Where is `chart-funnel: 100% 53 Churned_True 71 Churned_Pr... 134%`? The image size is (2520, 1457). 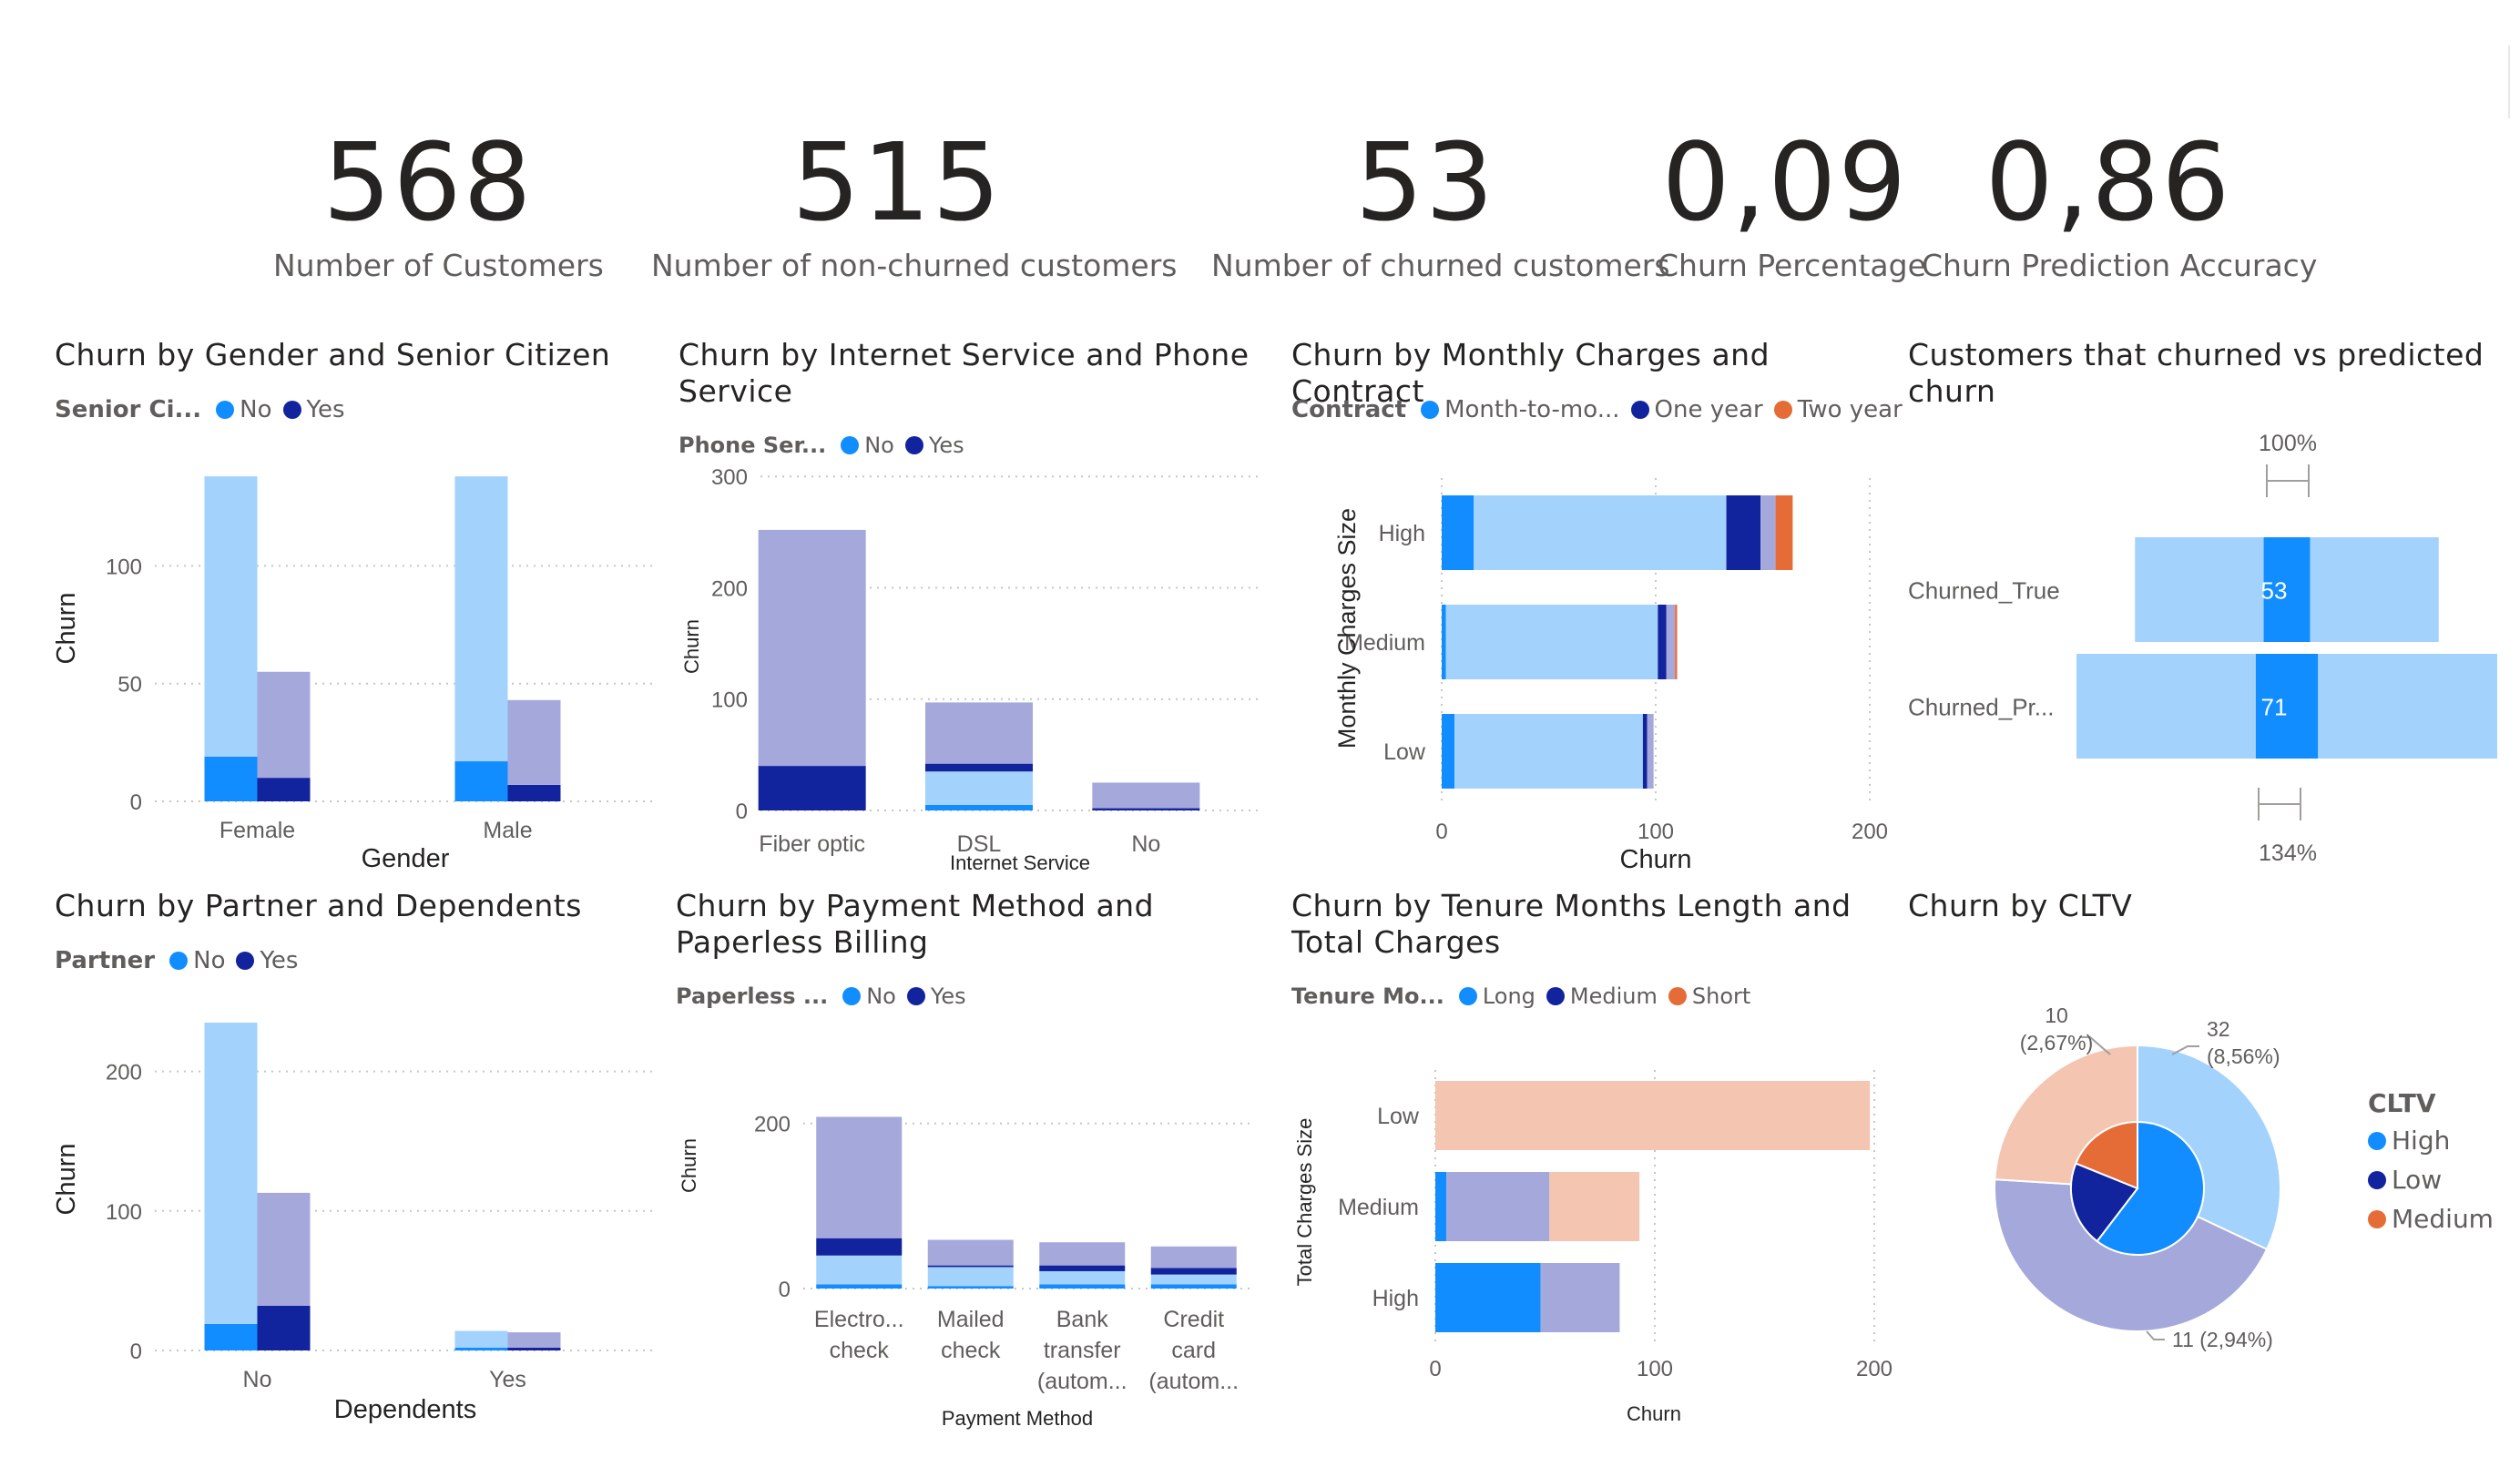 chart-funnel: 100% 53 Churned_True 71 Churned_Pr... 134% is located at coordinates (2208, 610).